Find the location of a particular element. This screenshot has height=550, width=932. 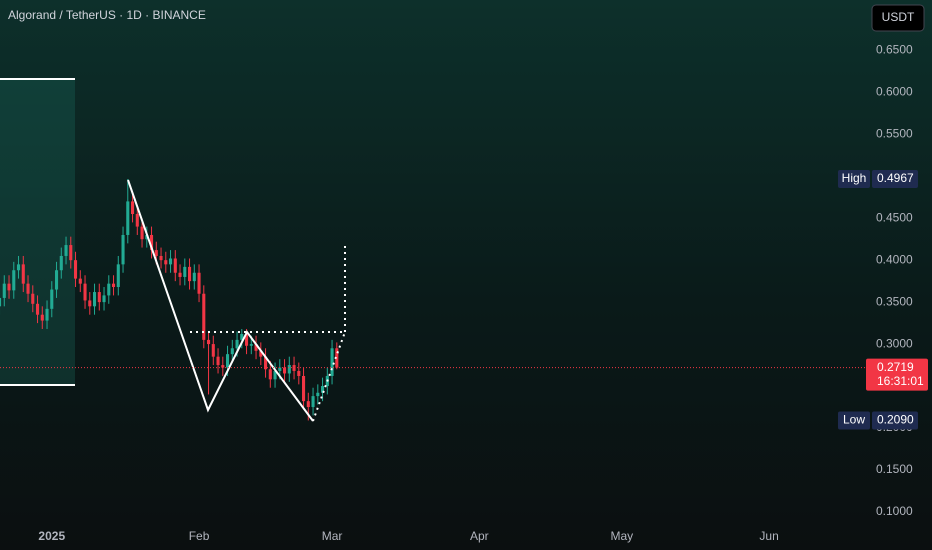

x-tick-label: Feb is located at coordinates (199, 536).